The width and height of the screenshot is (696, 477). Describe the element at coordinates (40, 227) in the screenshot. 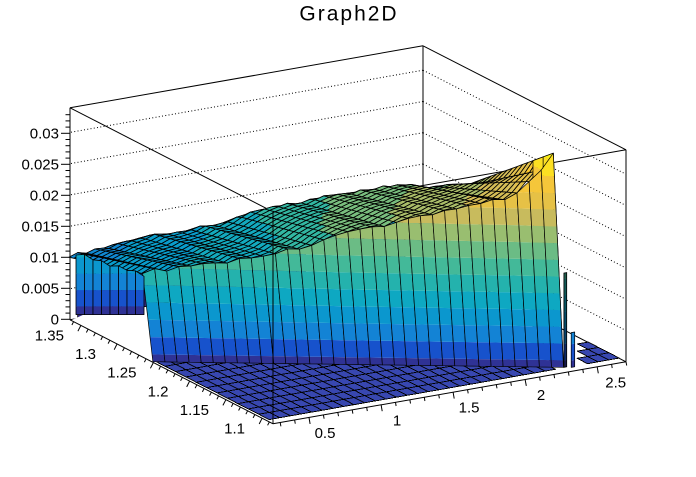

I see `svg-text: 0.015` at that location.